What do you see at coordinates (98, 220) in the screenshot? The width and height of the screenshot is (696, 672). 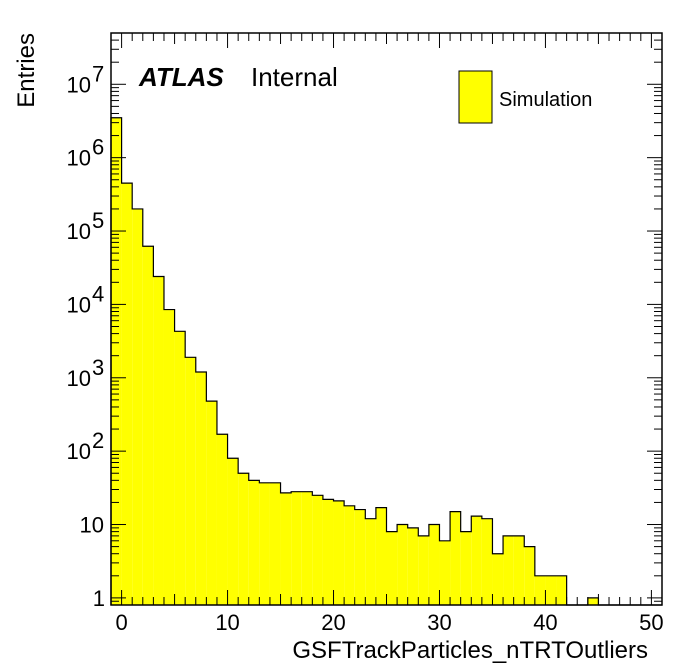 I see `y-tick-exponent: 5` at bounding box center [98, 220].